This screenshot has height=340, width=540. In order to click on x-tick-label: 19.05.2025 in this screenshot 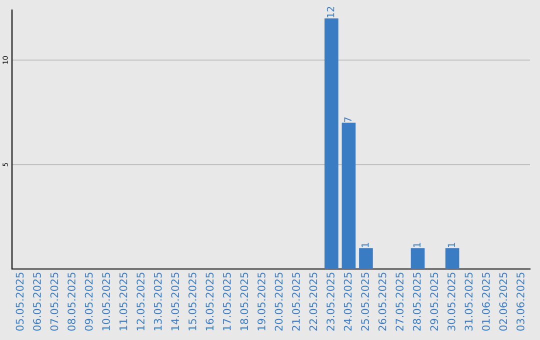, I will do `click(262, 301)`.